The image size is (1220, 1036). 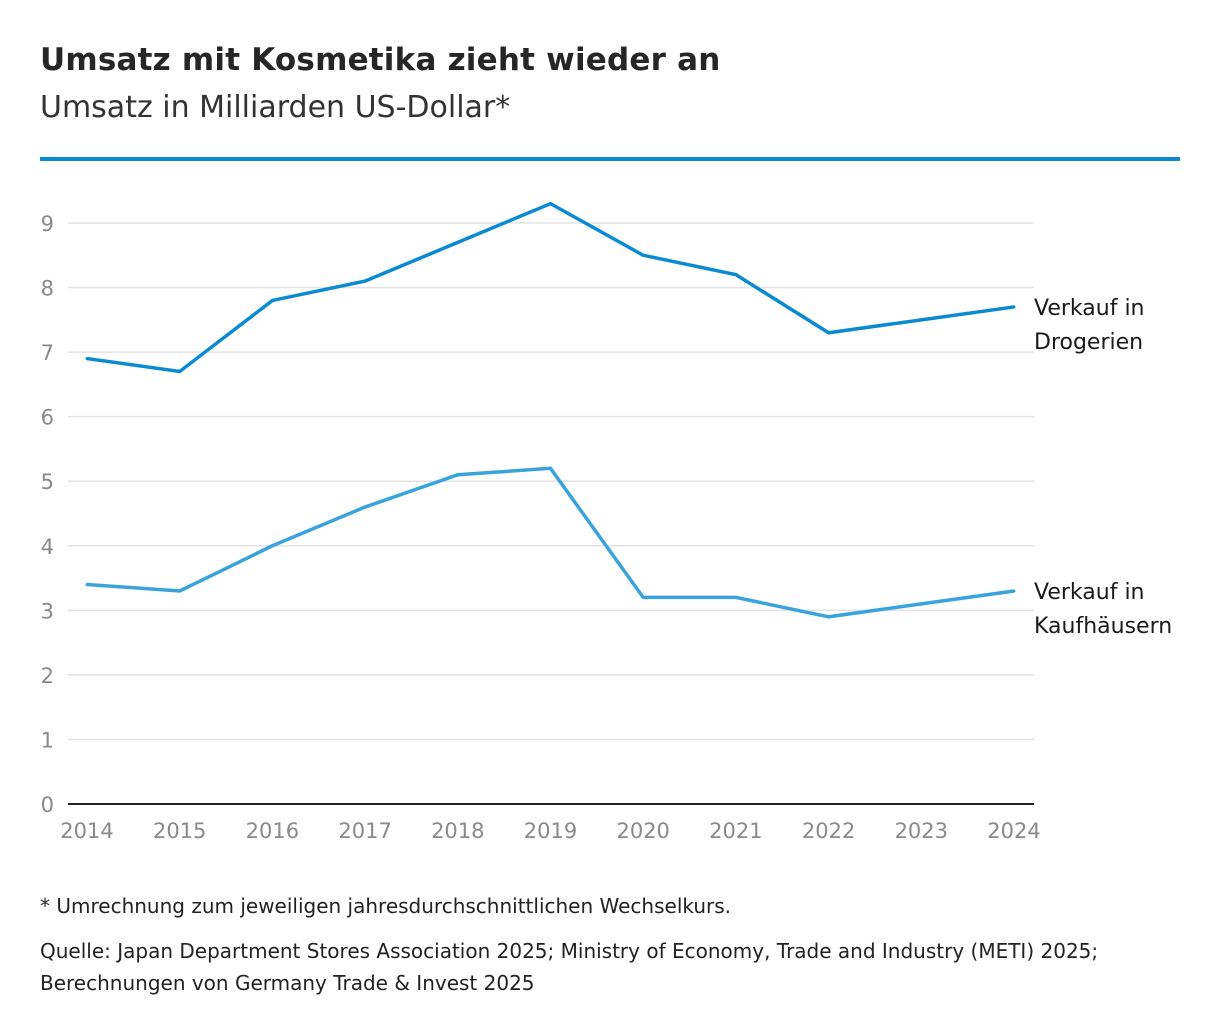 What do you see at coordinates (921, 831) in the screenshot?
I see `x-tick-label: 2023` at bounding box center [921, 831].